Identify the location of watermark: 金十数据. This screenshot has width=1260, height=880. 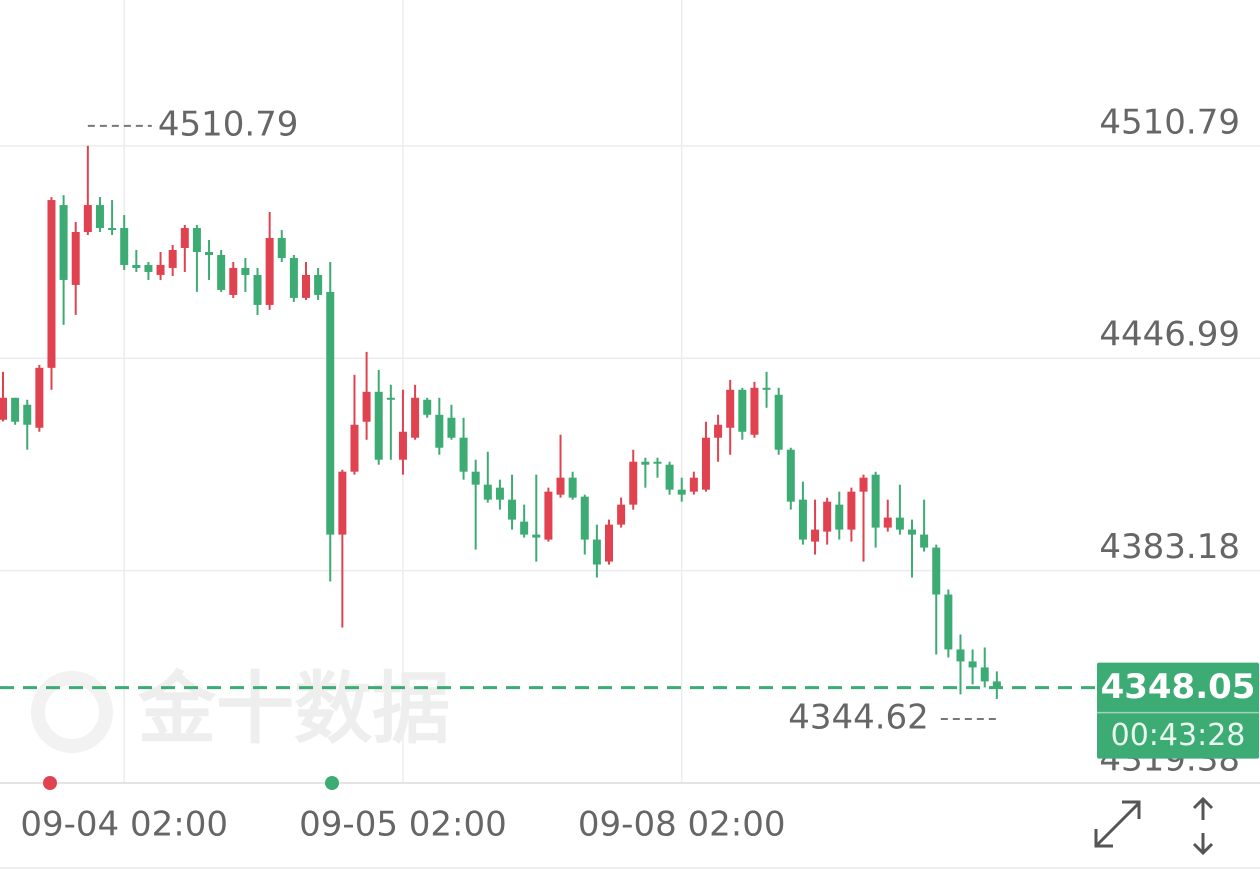
(293, 709).